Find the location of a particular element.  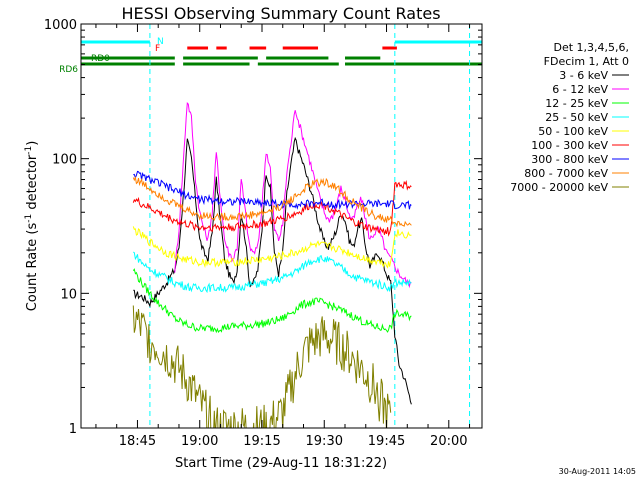

legend-entry-label: 300 - 800 keV is located at coordinates (569, 159).